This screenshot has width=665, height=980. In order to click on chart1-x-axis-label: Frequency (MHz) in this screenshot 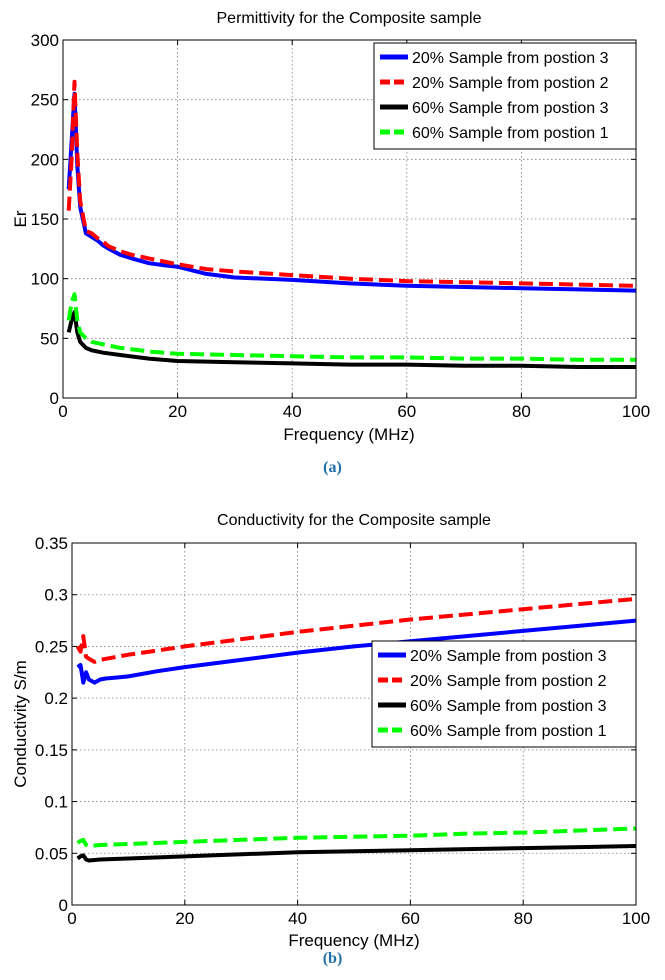, I will do `click(348, 434)`.